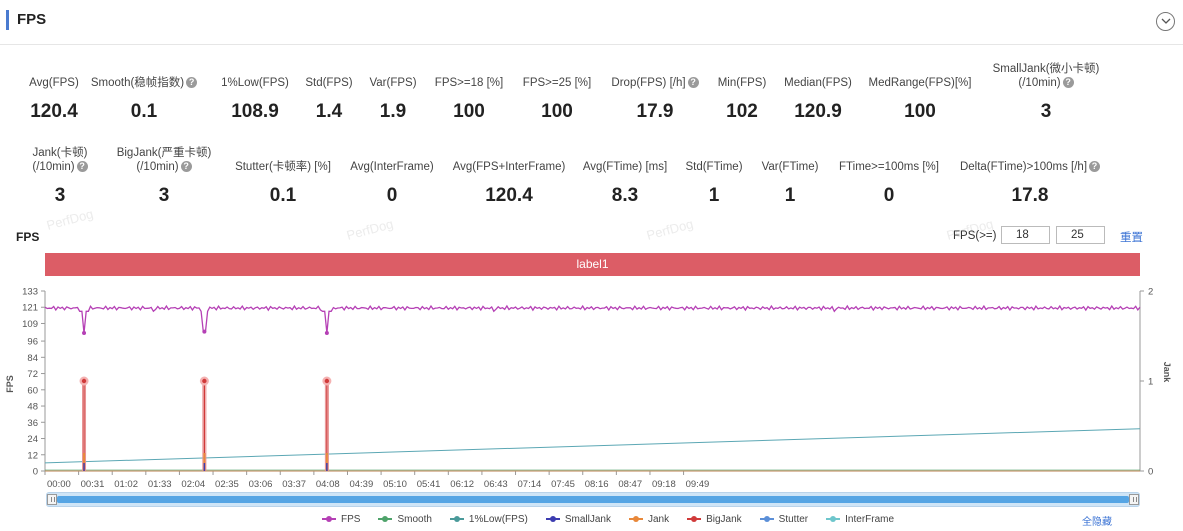 The width and height of the screenshot is (1183, 531). I want to click on label-bar: label1, so click(592, 264).